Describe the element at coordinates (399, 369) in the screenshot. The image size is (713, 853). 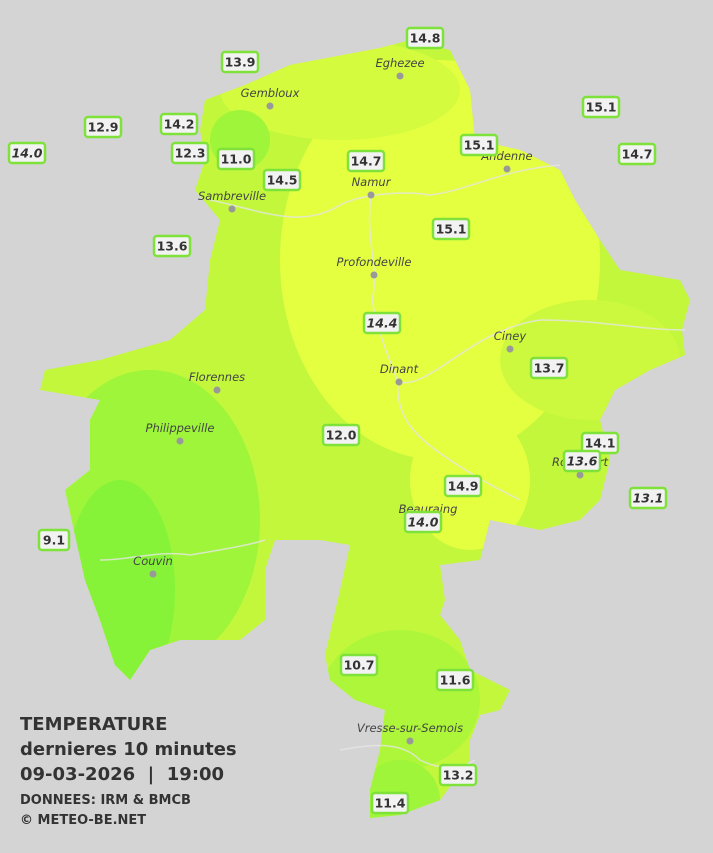
I see `city-label: Dinant` at that location.